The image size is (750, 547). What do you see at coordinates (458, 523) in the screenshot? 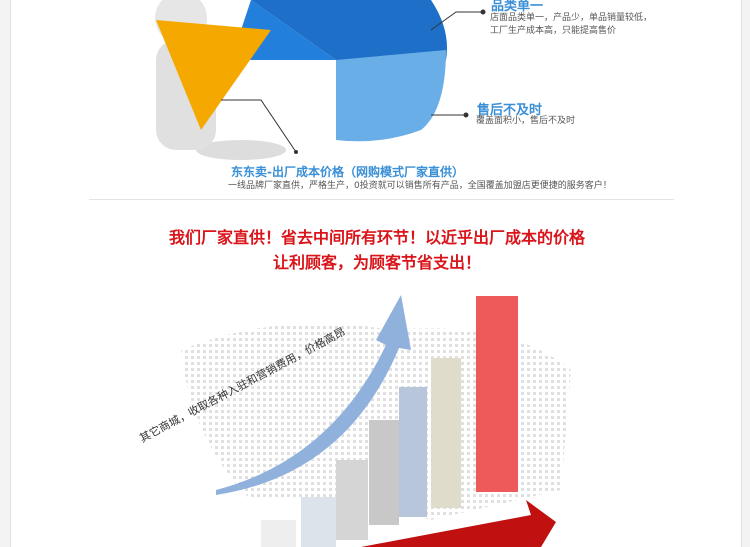
I see `growth-arrow-red` at bounding box center [458, 523].